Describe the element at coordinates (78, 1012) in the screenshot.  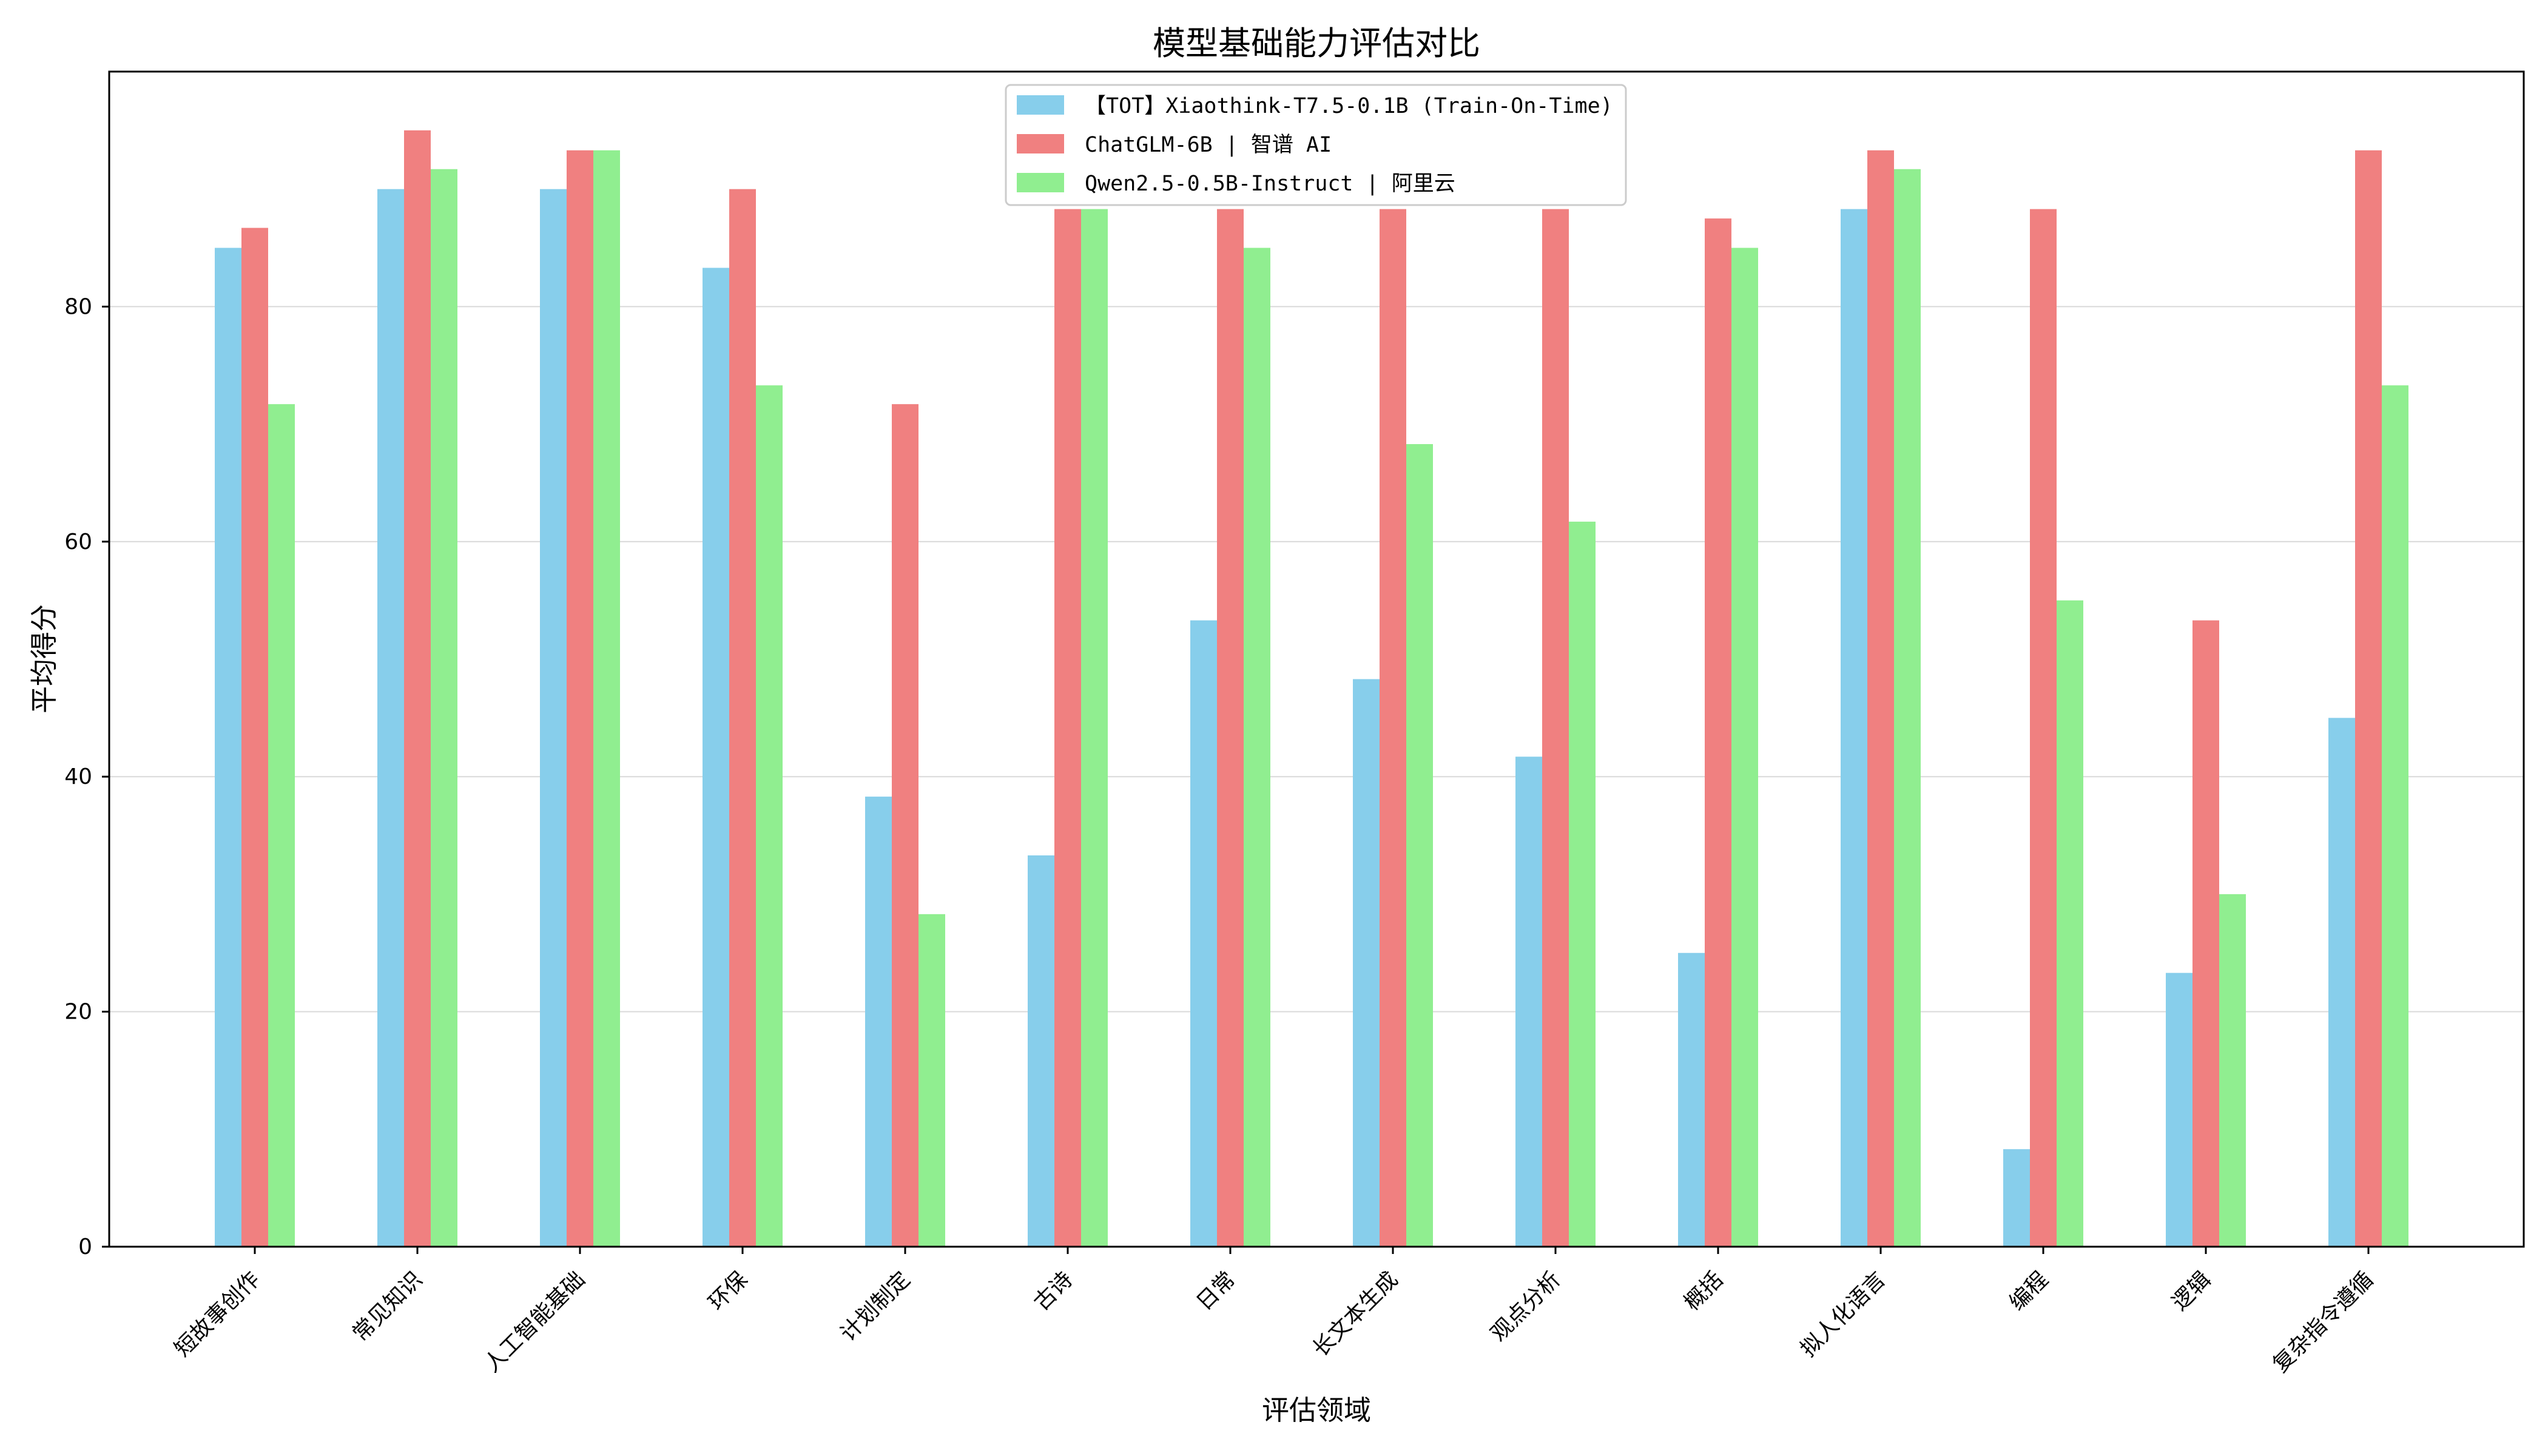
I see `y-tick-label: 20` at that location.